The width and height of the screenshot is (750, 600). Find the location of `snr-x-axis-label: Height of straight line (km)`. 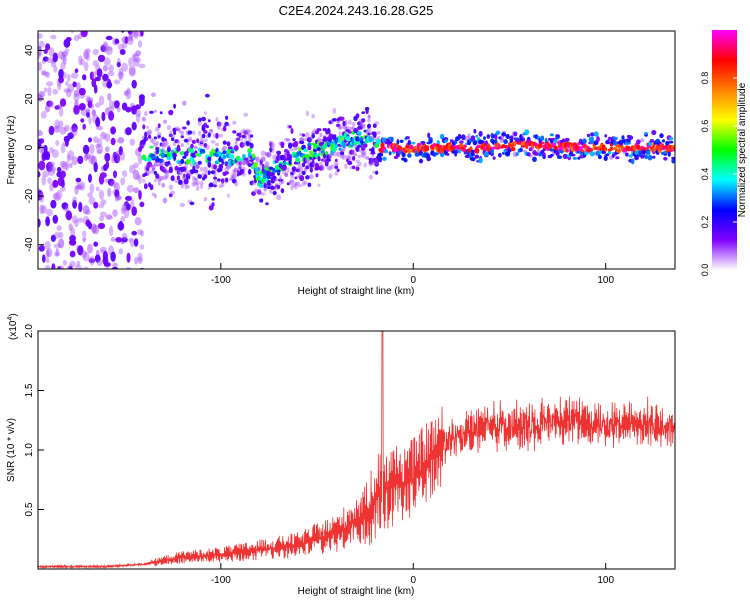

snr-x-axis-label: Height of straight line (km) is located at coordinates (356, 591).